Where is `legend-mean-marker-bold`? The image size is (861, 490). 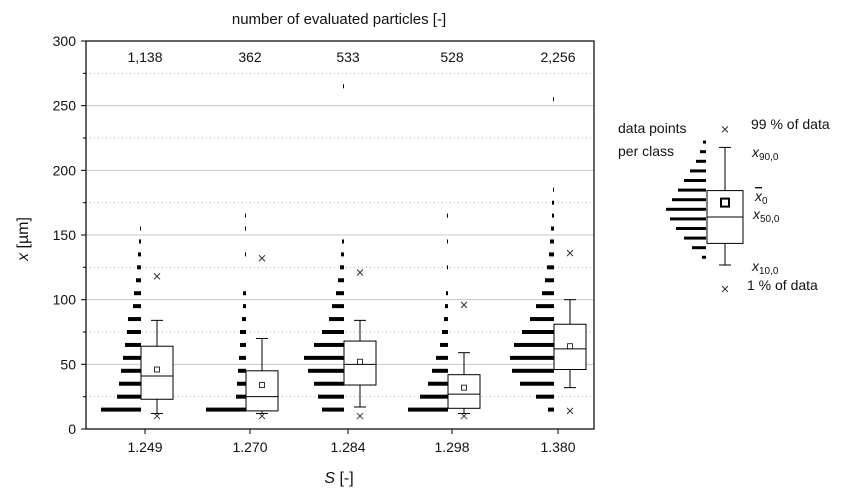
legend-mean-marker-bold is located at coordinates (725, 202).